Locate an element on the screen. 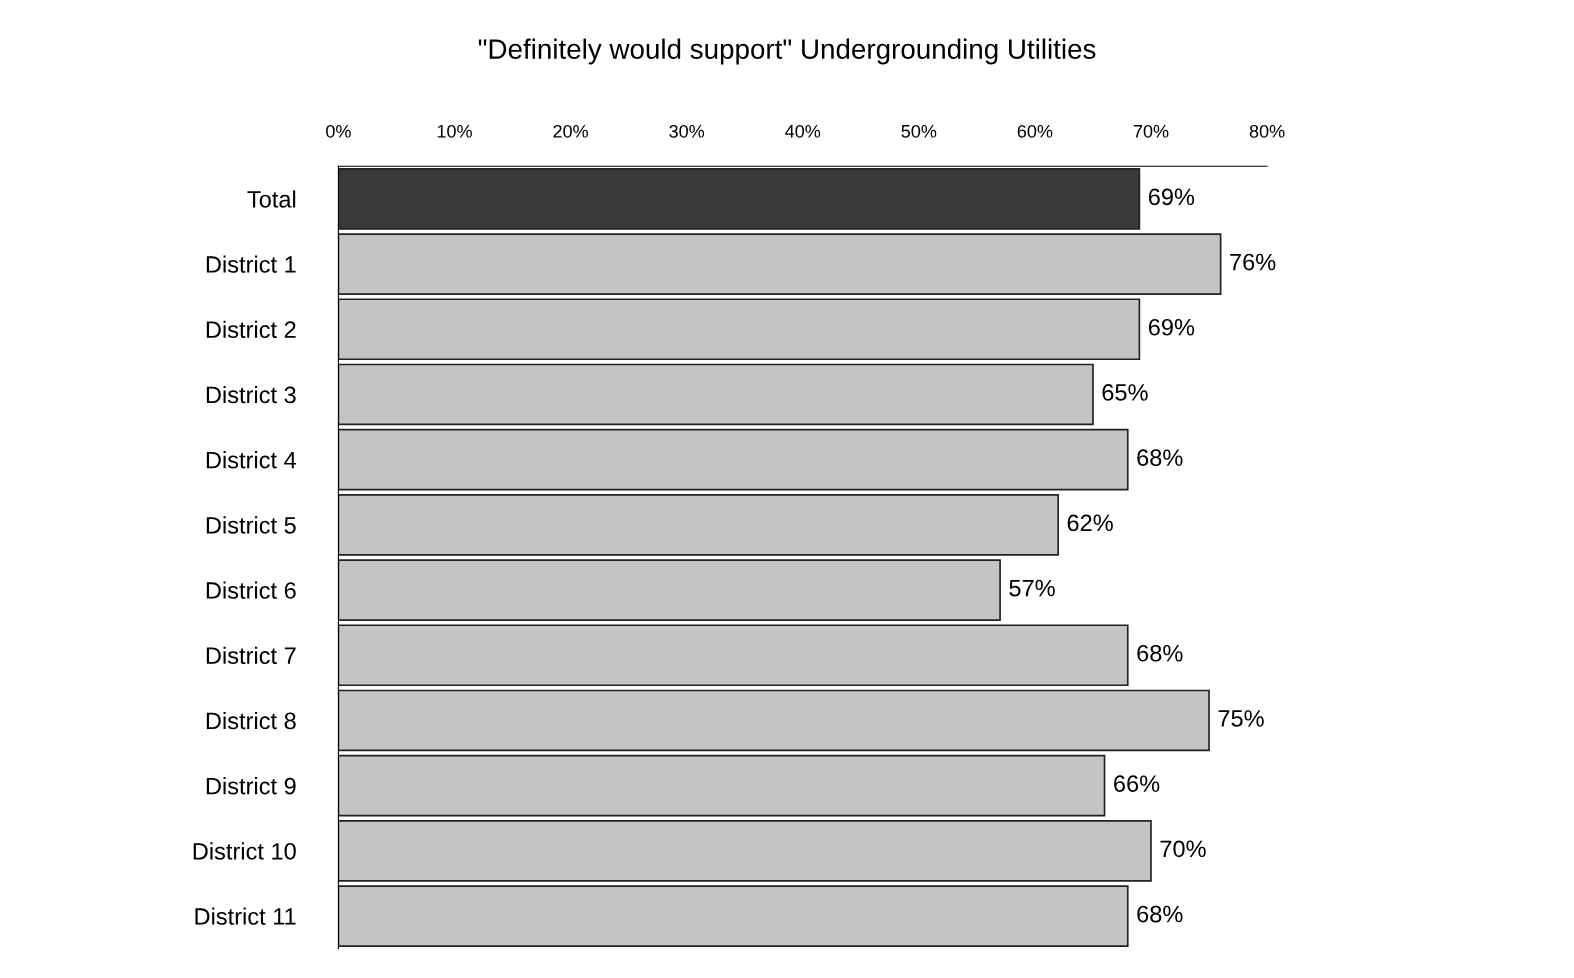 The height and width of the screenshot is (978, 1574). y-tick-label: District 9 is located at coordinates (251, 786).